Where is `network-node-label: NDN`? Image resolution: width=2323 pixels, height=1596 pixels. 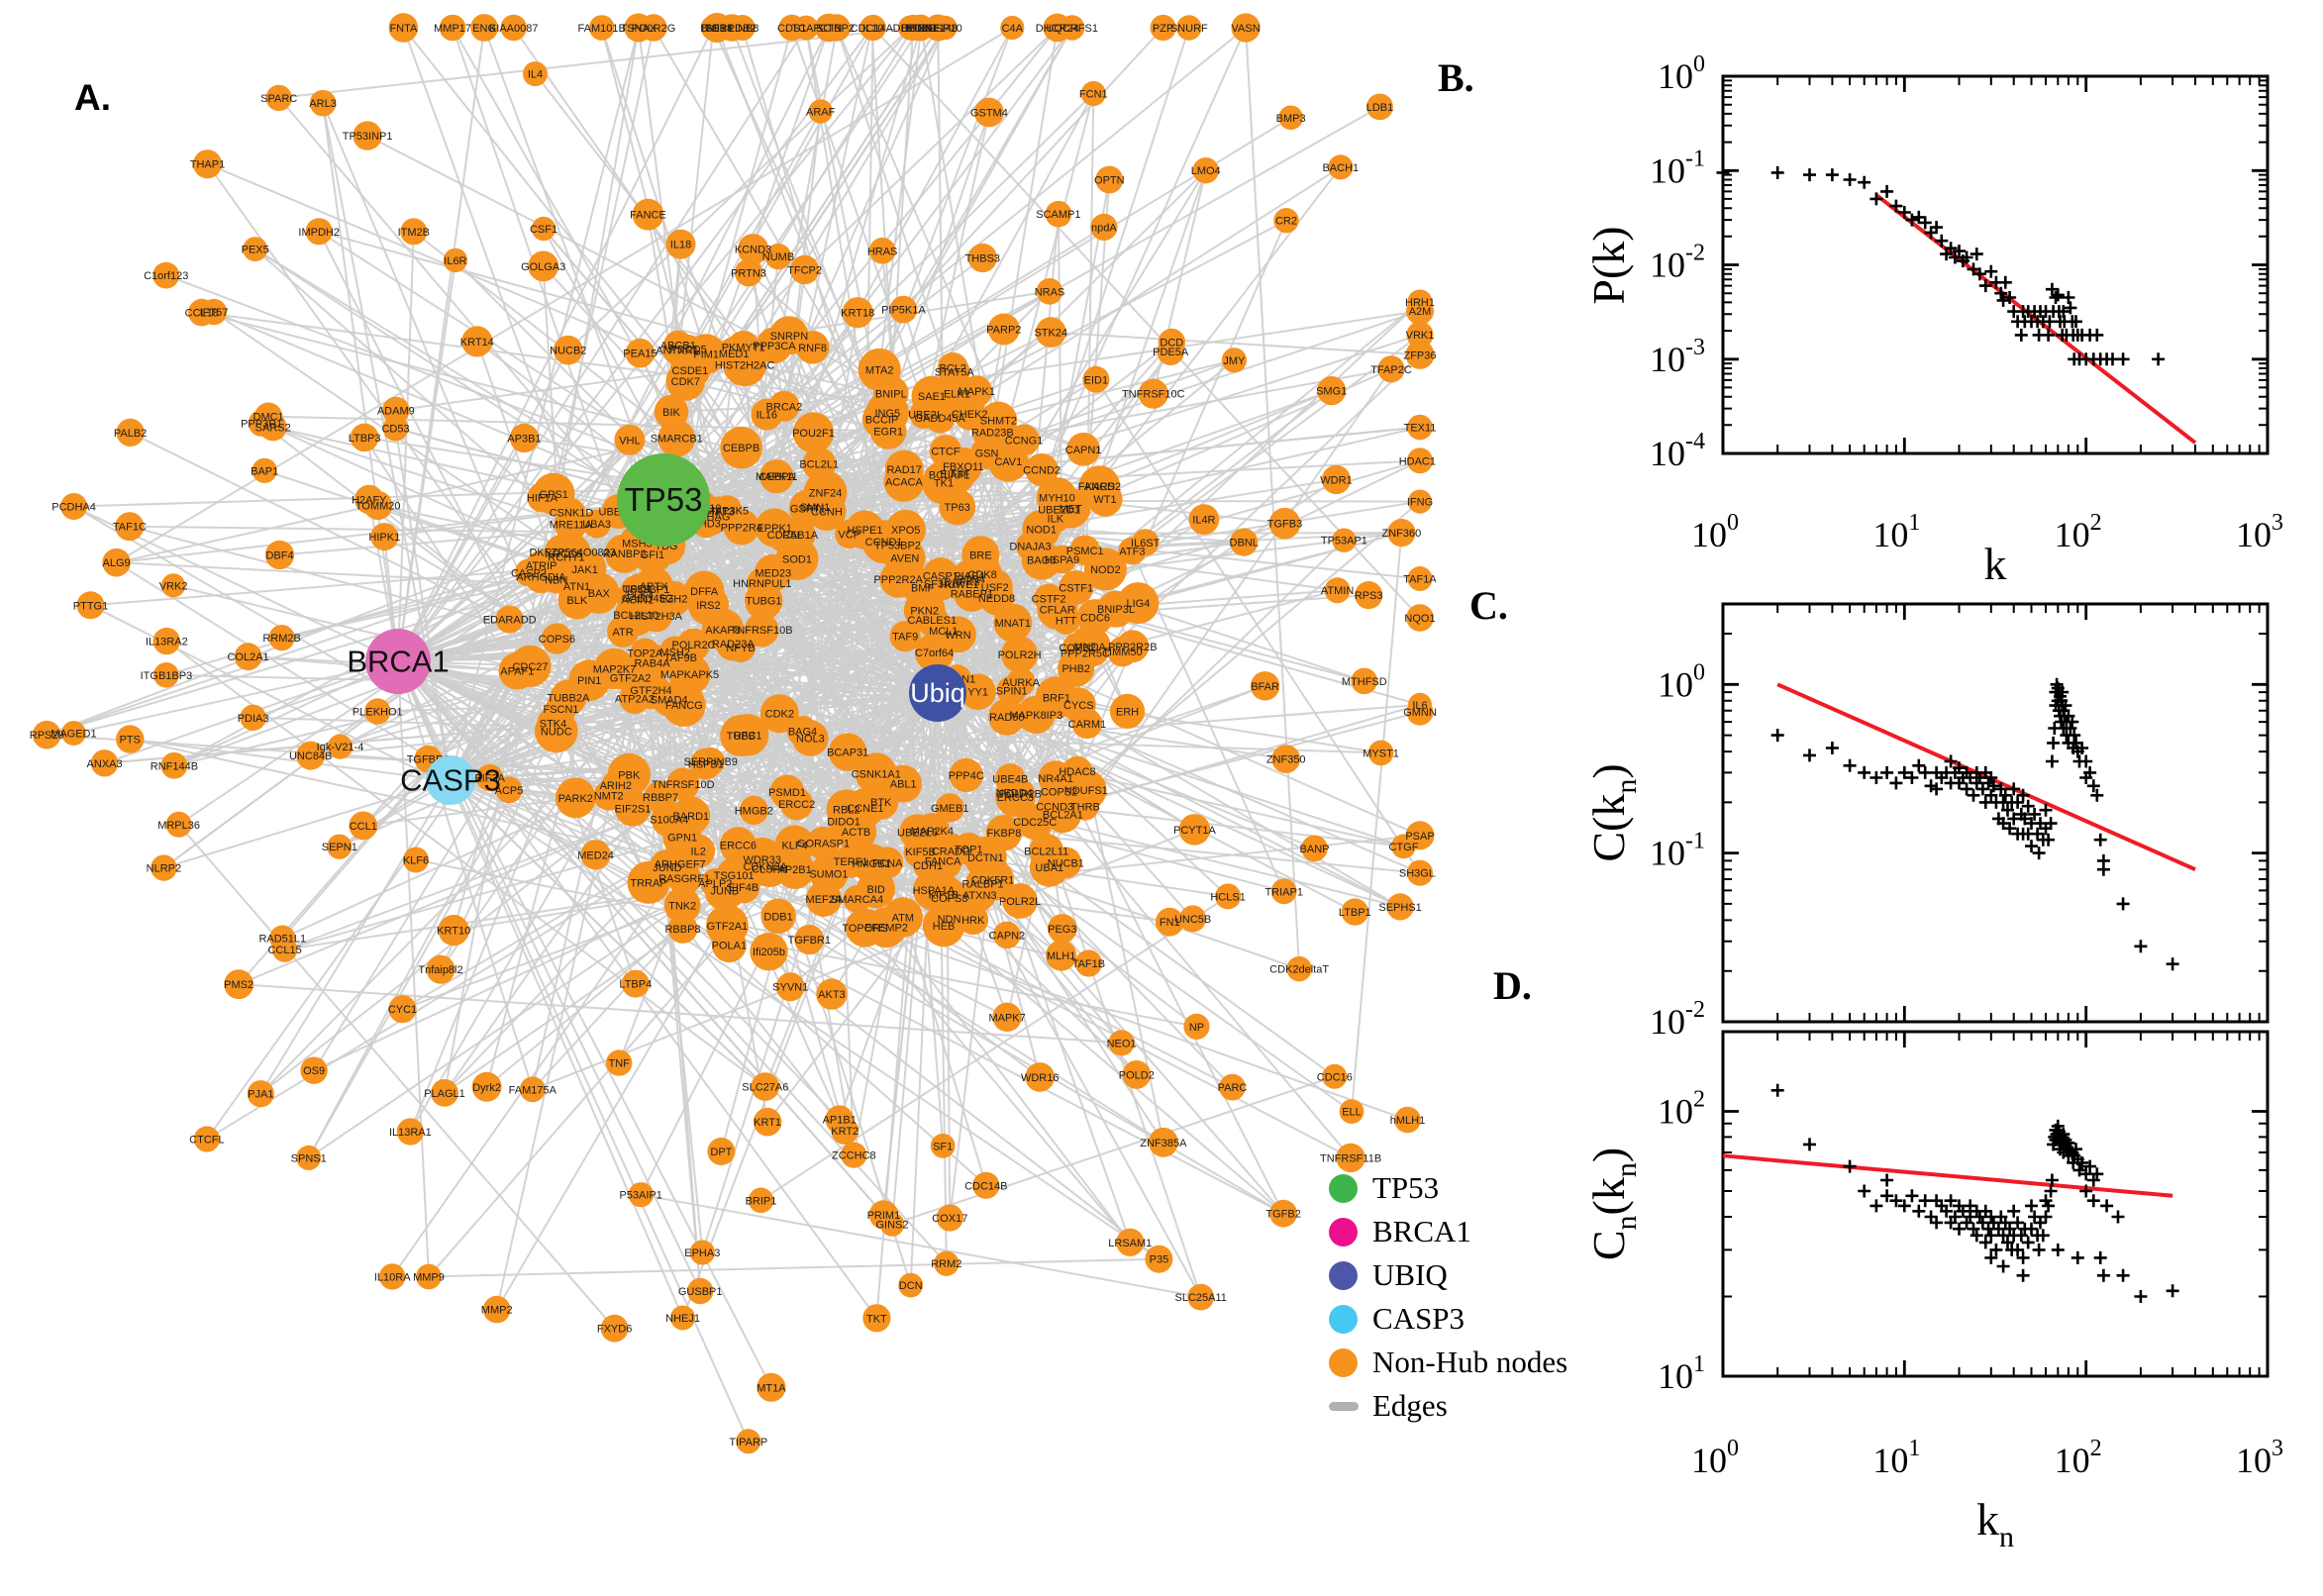
network-node-label: NDN is located at coordinates (950, 920).